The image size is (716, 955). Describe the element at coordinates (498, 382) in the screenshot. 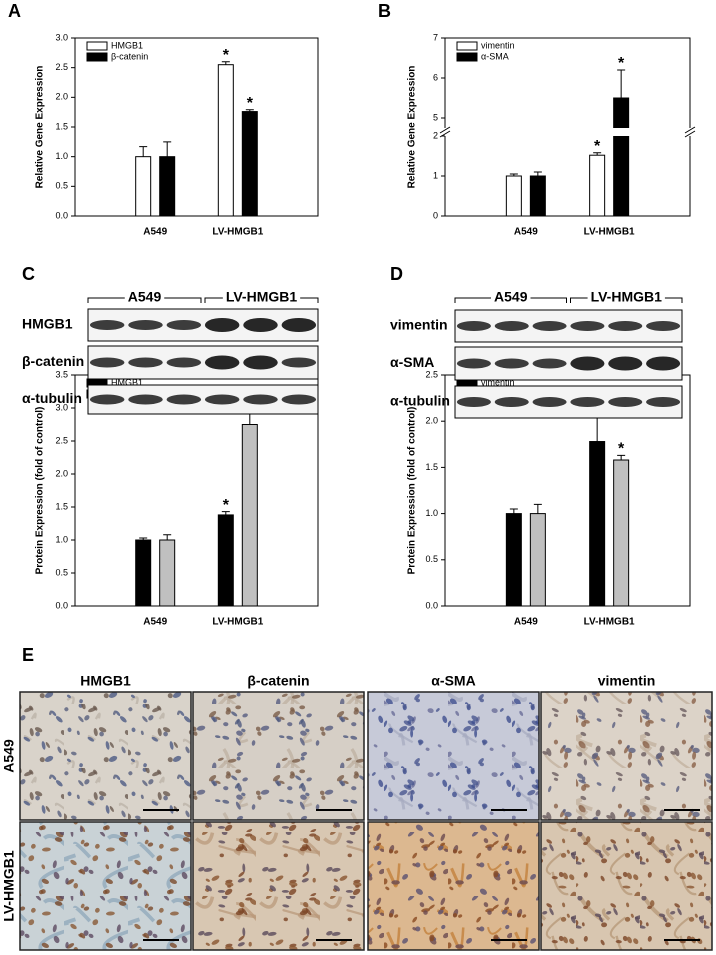

I see `legend-label: vimentin` at that location.